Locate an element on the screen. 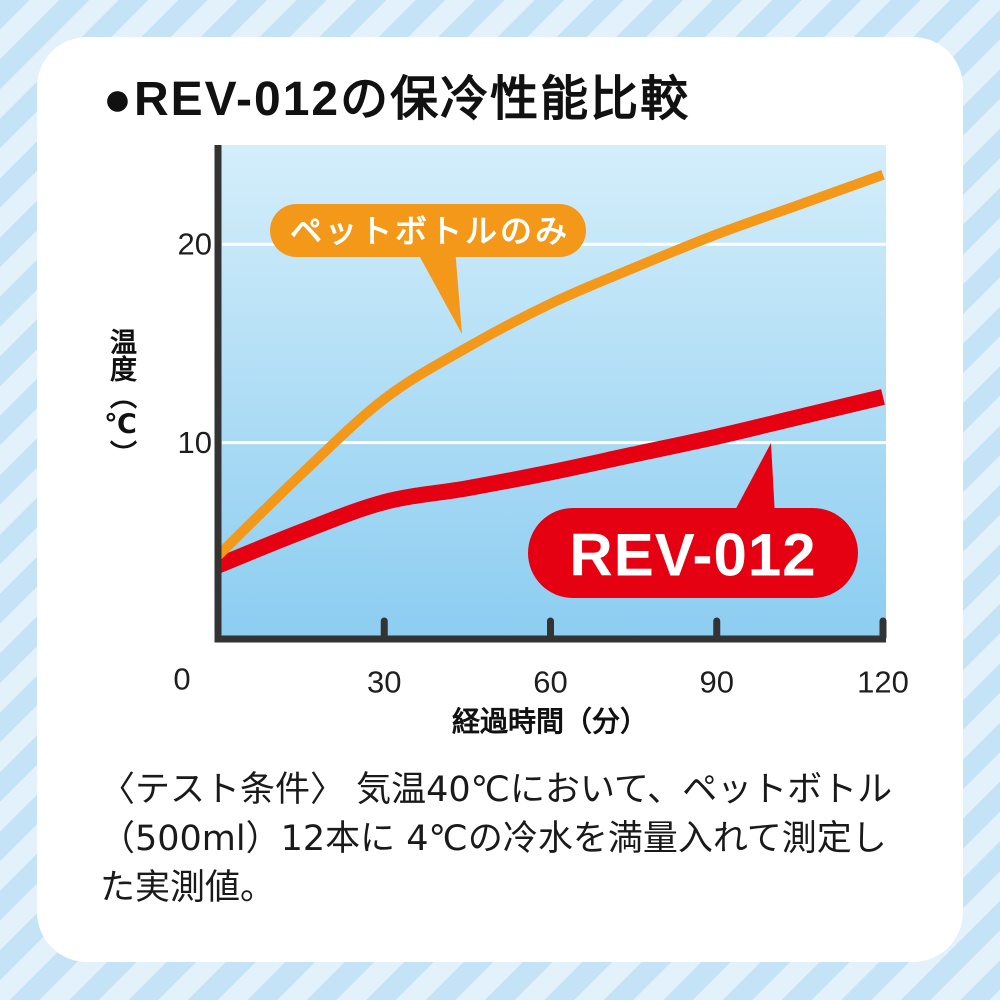 This screenshot has height=1000, width=1000. rev-012-series-line is located at coordinates (549, 481).